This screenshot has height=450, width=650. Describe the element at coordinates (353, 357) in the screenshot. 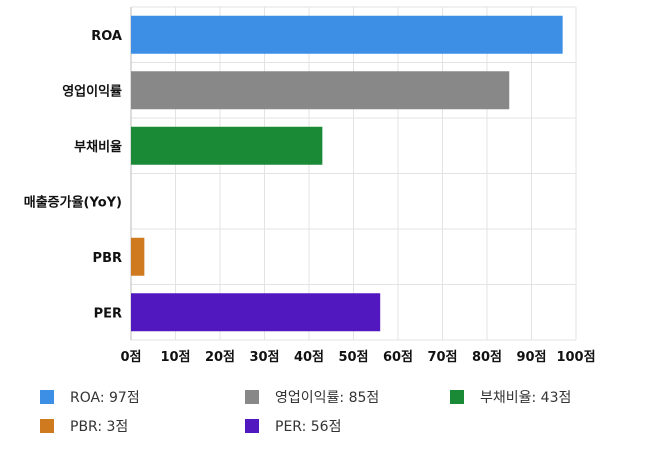

I see `x-tick-label: 50점` at that location.